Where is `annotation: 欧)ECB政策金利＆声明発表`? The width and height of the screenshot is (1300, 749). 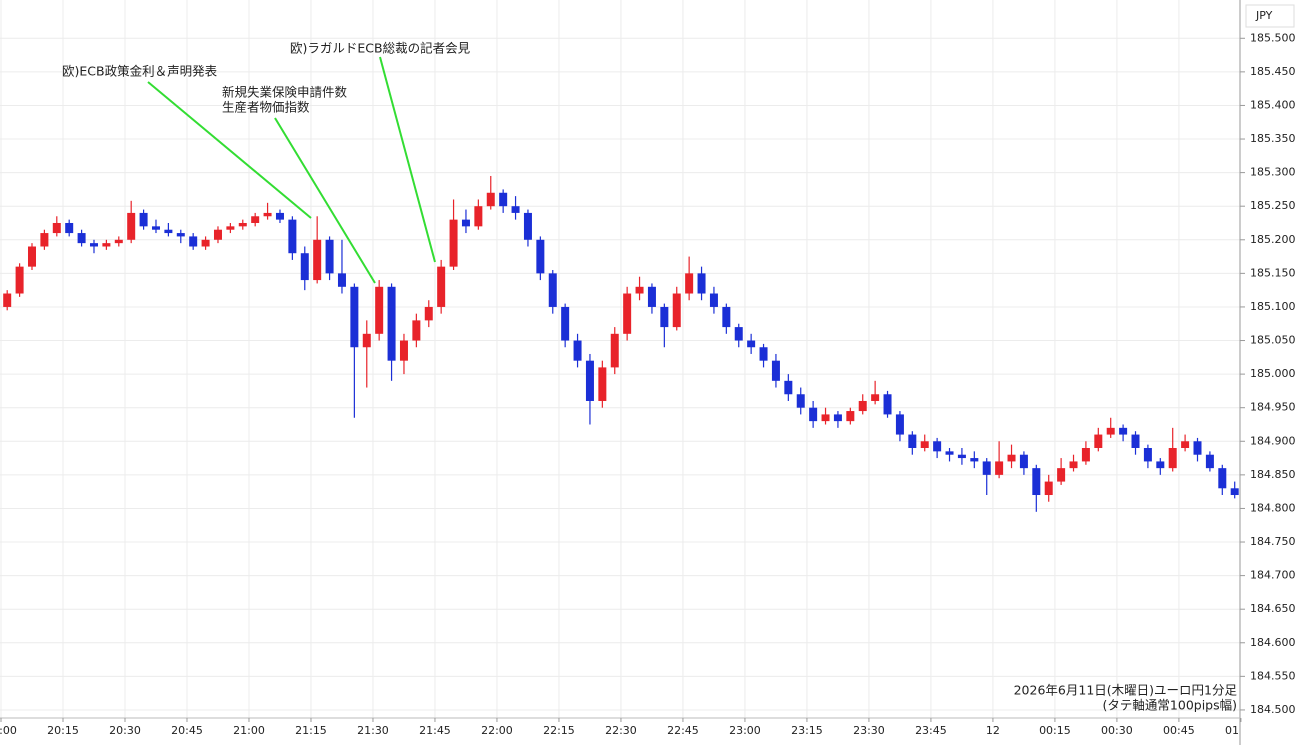
annotation: 欧)ECB政策金利＆声明発表 is located at coordinates (140, 71).